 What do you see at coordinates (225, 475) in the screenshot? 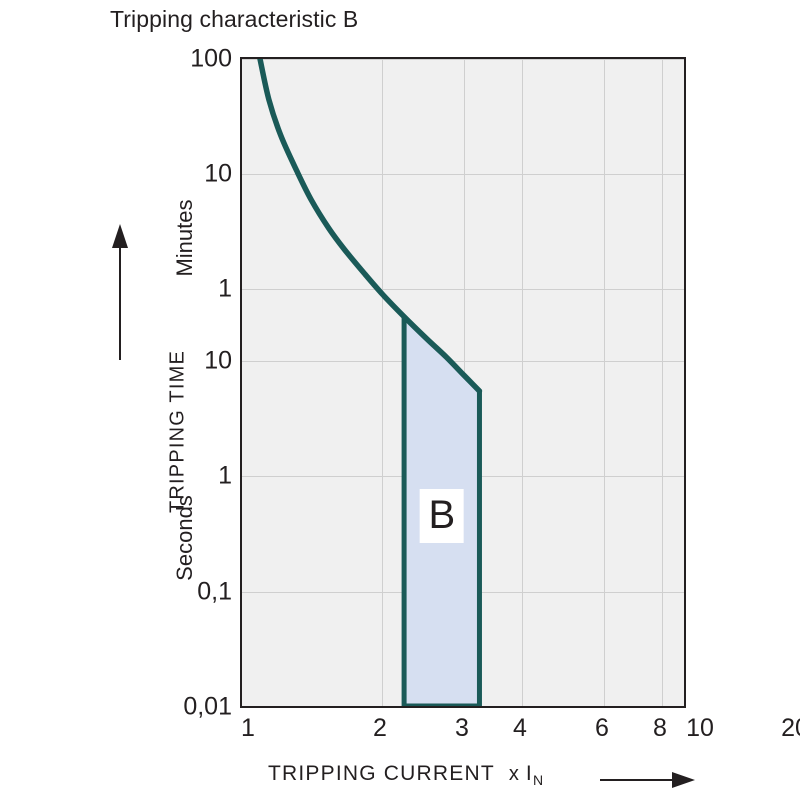
I see `y-tick-1sec: 1` at bounding box center [225, 475].